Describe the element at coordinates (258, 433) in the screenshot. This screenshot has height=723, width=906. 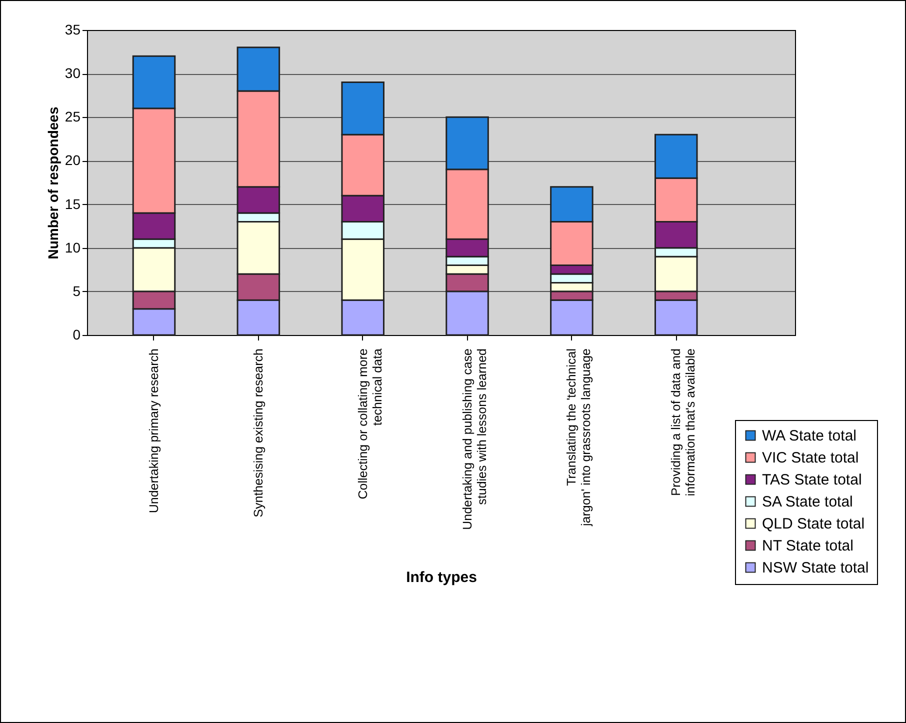
I see `x-tick-label: Synthesising existing research` at that location.